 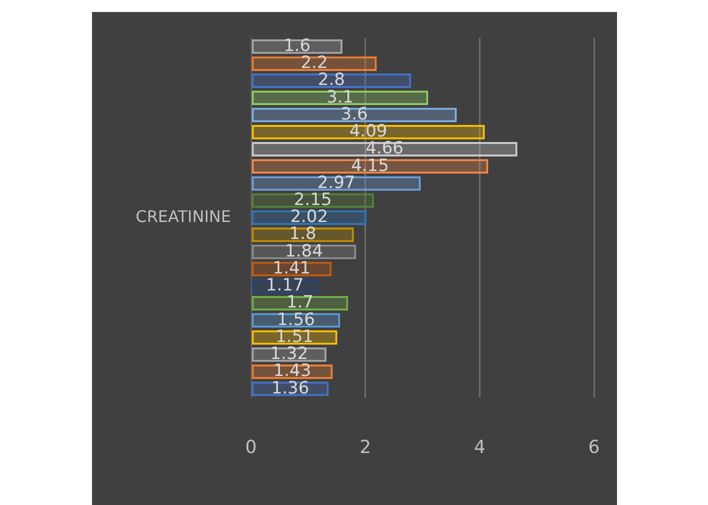 I want to click on data-label: 1.6, so click(x=297, y=46).